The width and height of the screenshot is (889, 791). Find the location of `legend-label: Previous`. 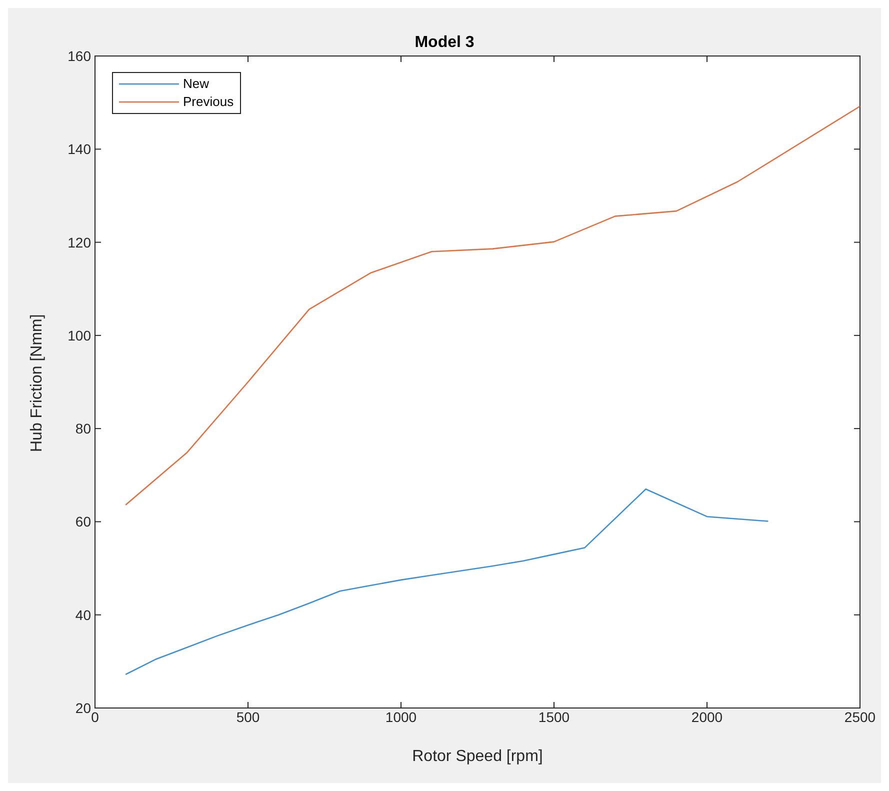

legend-label: Previous is located at coordinates (208, 102).